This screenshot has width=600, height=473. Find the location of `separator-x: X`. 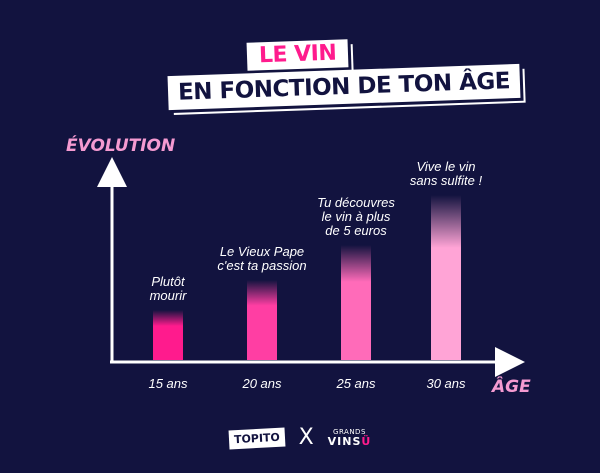

separator-x: X is located at coordinates (306, 437).